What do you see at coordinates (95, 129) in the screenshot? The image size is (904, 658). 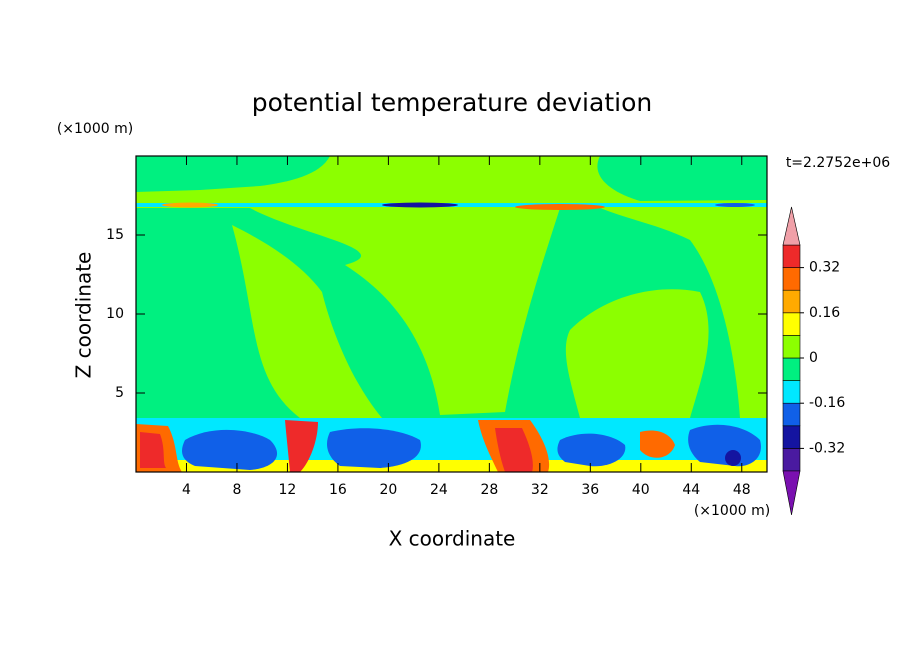 I see `y-unit: (×1000 m)` at bounding box center [95, 129].